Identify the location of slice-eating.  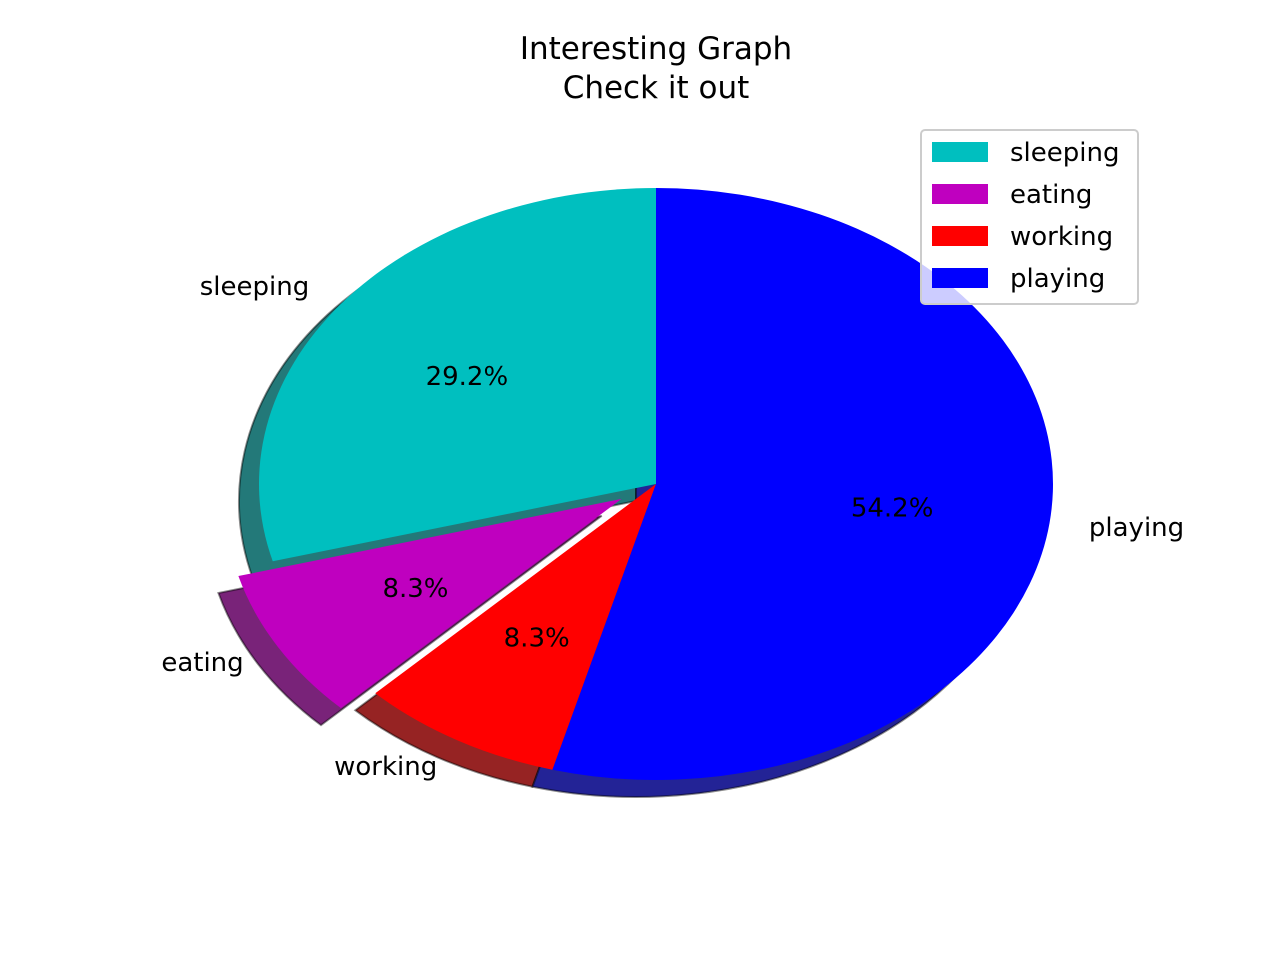
(430, 603).